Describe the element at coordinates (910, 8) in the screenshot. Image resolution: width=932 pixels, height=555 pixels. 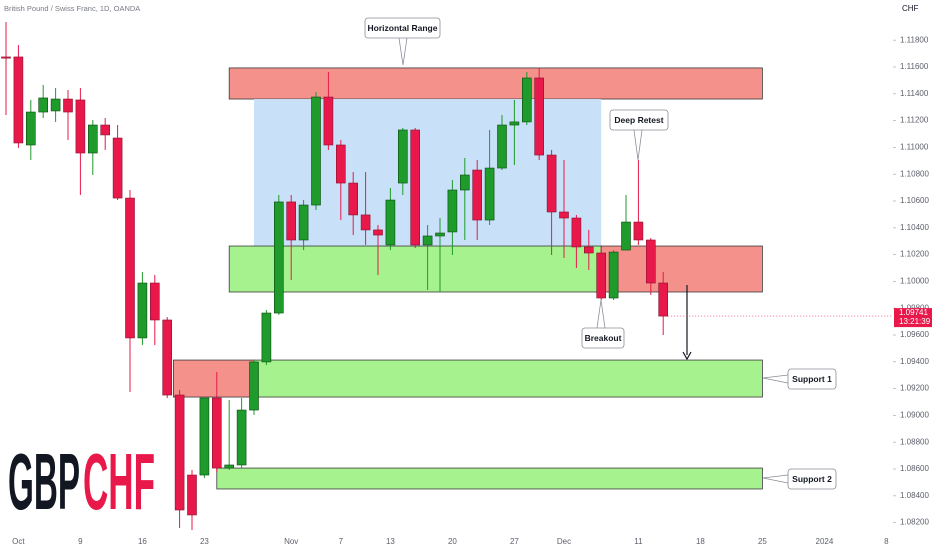
I see `currency: CHF` at that location.